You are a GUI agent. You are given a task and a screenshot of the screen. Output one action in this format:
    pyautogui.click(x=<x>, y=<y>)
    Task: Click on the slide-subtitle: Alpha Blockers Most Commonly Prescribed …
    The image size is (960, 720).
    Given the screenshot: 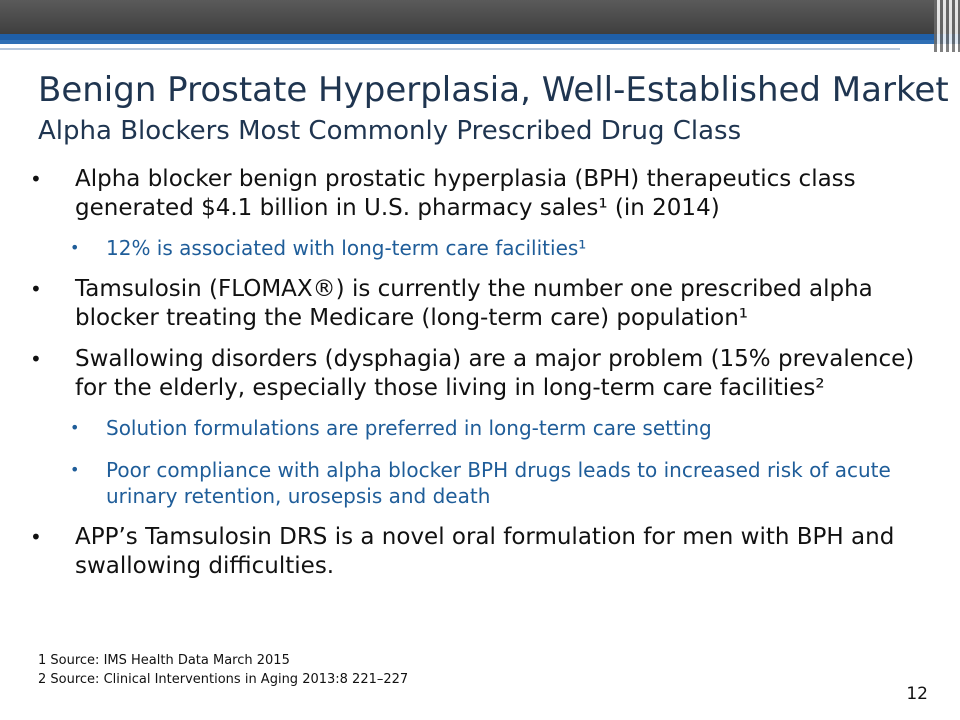 What is the action you would take?
    pyautogui.click(x=390, y=131)
    